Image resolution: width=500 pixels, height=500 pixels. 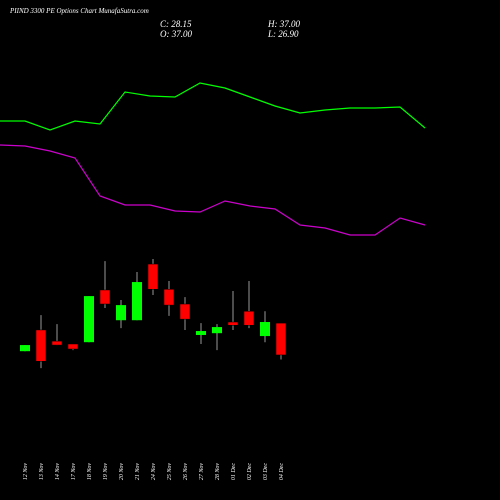 What do you see at coordinates (138, 472) in the screenshot?
I see `x-tick-label: 21 Nov` at bounding box center [138, 472].